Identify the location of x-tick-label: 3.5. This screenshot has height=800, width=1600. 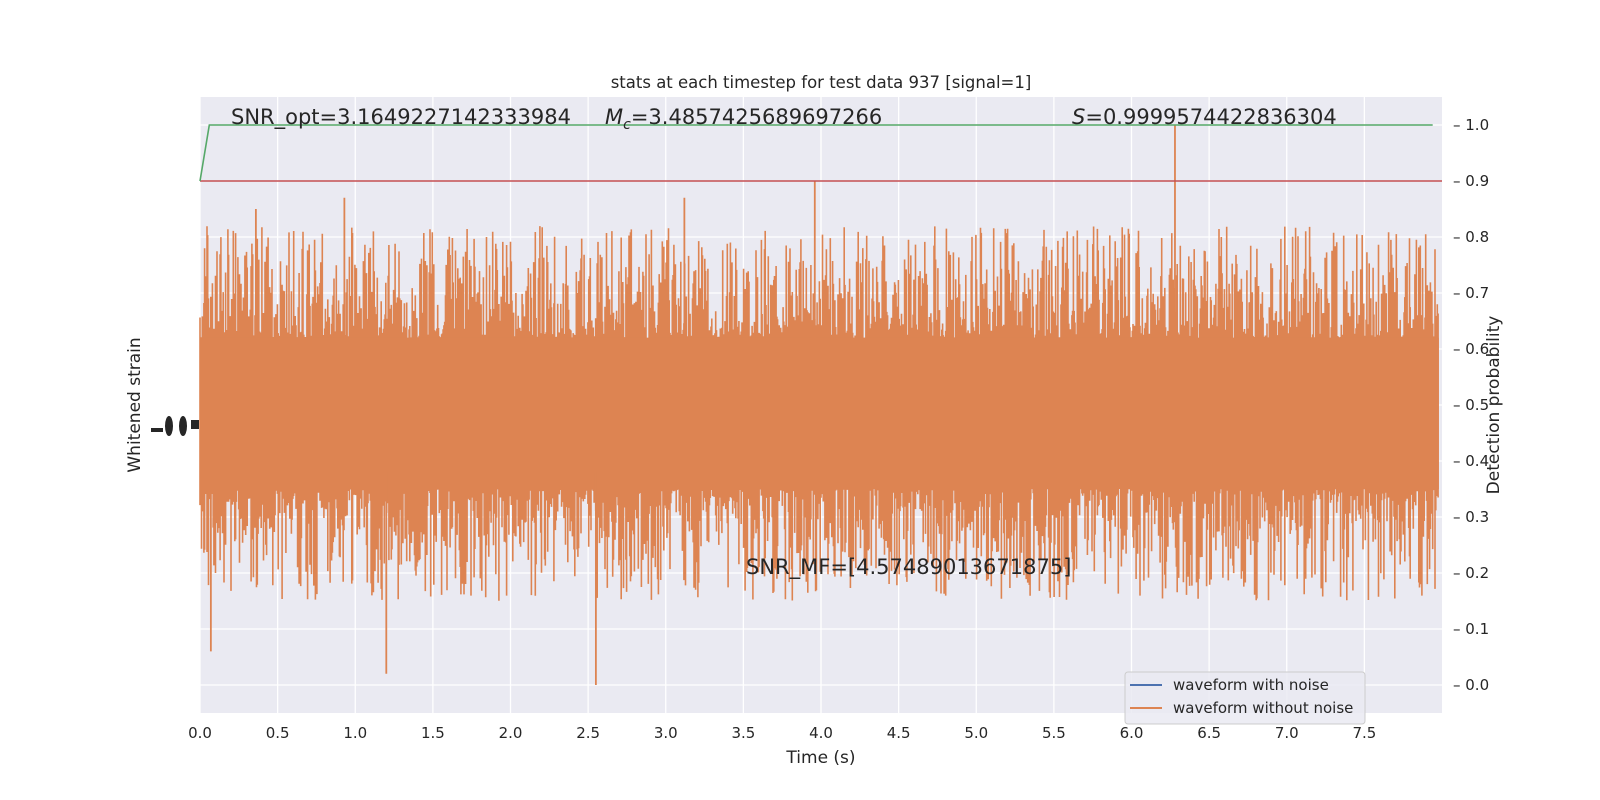
(743, 733).